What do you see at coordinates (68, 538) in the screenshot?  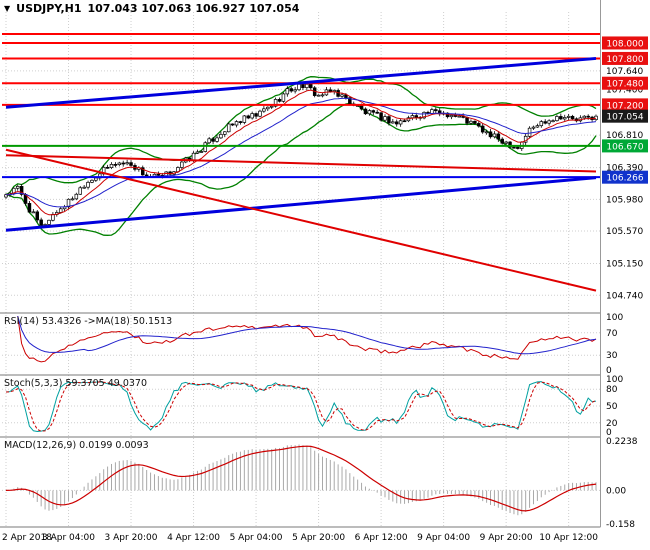 I see `svg-text: 3 Apr 04:00` at bounding box center [68, 538].